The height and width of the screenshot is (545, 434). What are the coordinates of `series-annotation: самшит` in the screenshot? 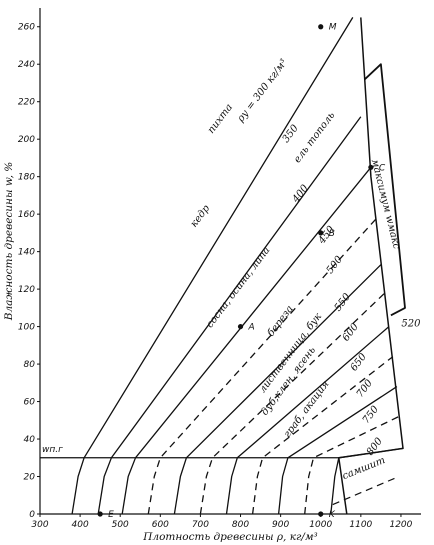 It's located at (364, 468).